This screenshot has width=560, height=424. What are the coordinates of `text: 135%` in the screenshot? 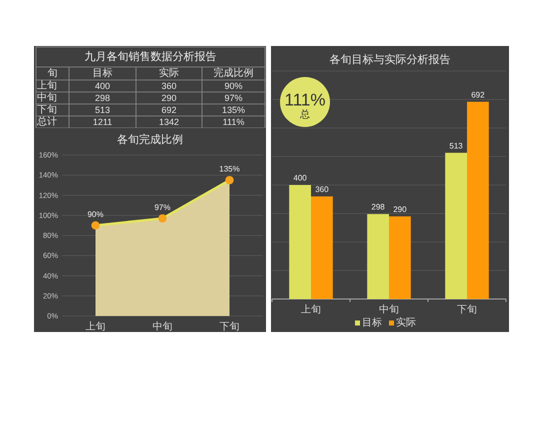 It's located at (234, 110).